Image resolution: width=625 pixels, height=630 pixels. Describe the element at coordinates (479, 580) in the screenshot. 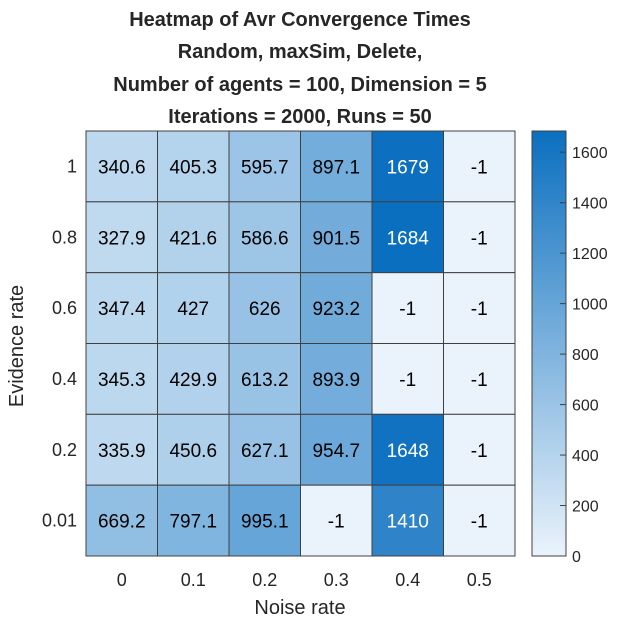

I see `x-tick-label: 0.5` at that location.